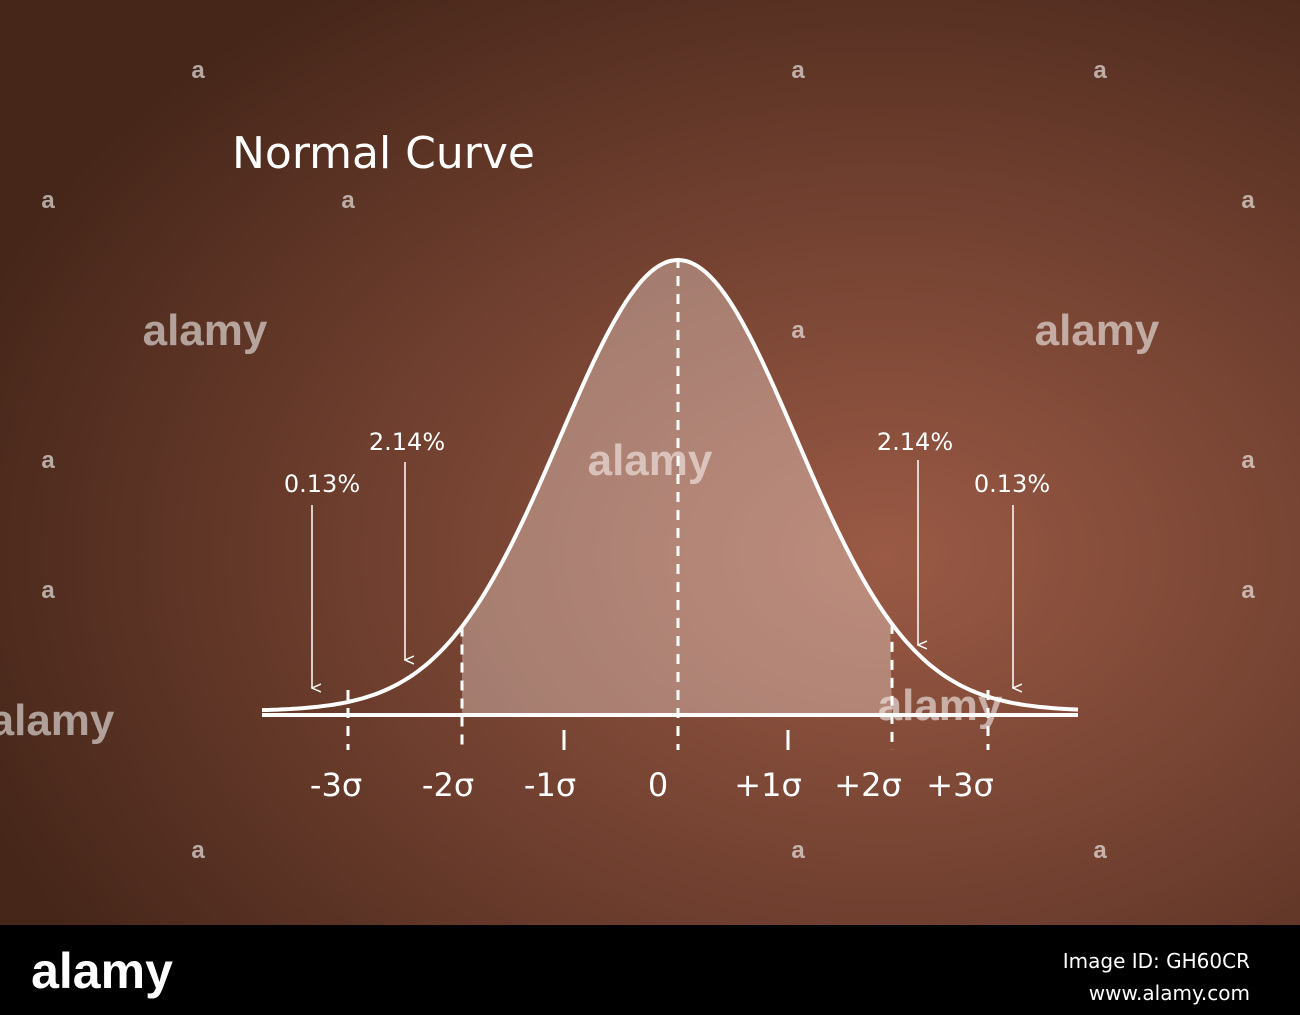 The height and width of the screenshot is (1015, 1300). What do you see at coordinates (959, 785) in the screenshot?
I see `axis-label: +3σ` at bounding box center [959, 785].